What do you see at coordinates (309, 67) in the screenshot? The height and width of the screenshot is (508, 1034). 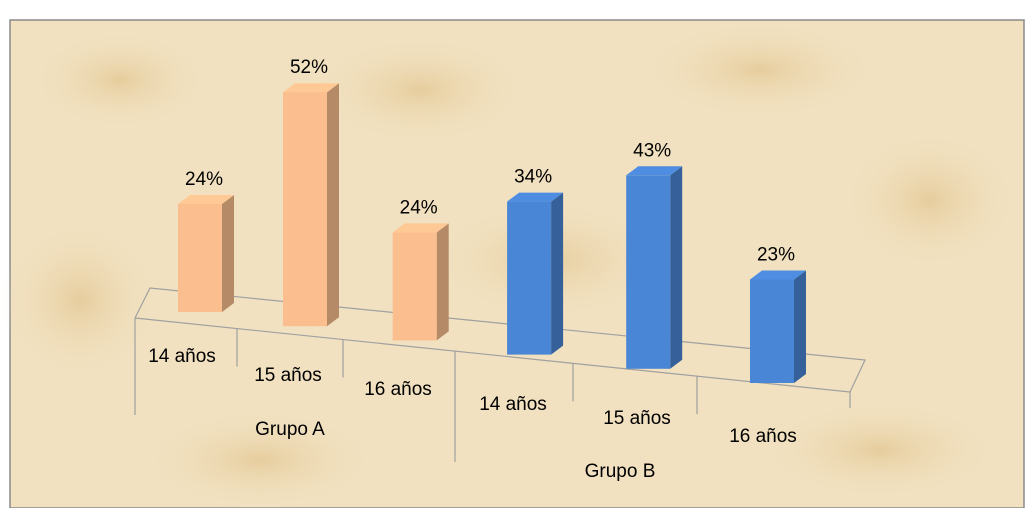 I see `value-label: 52%` at bounding box center [309, 67].